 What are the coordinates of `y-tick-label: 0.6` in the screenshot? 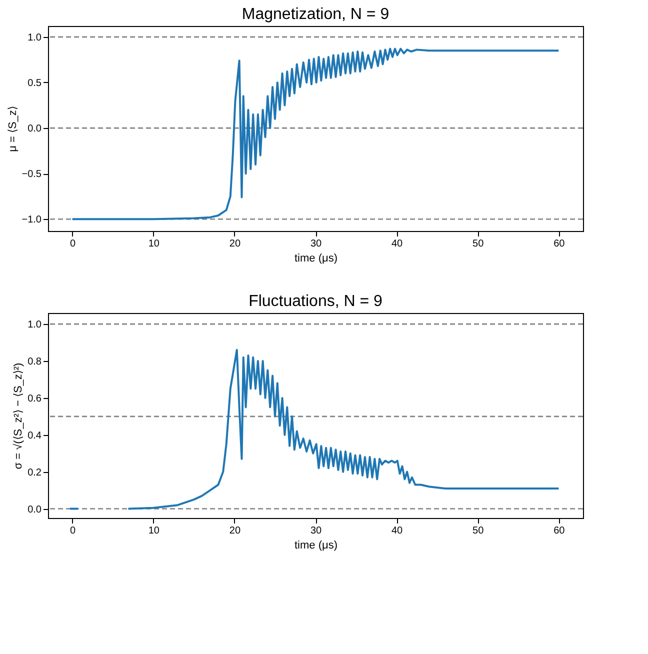 It's located at (35, 398).